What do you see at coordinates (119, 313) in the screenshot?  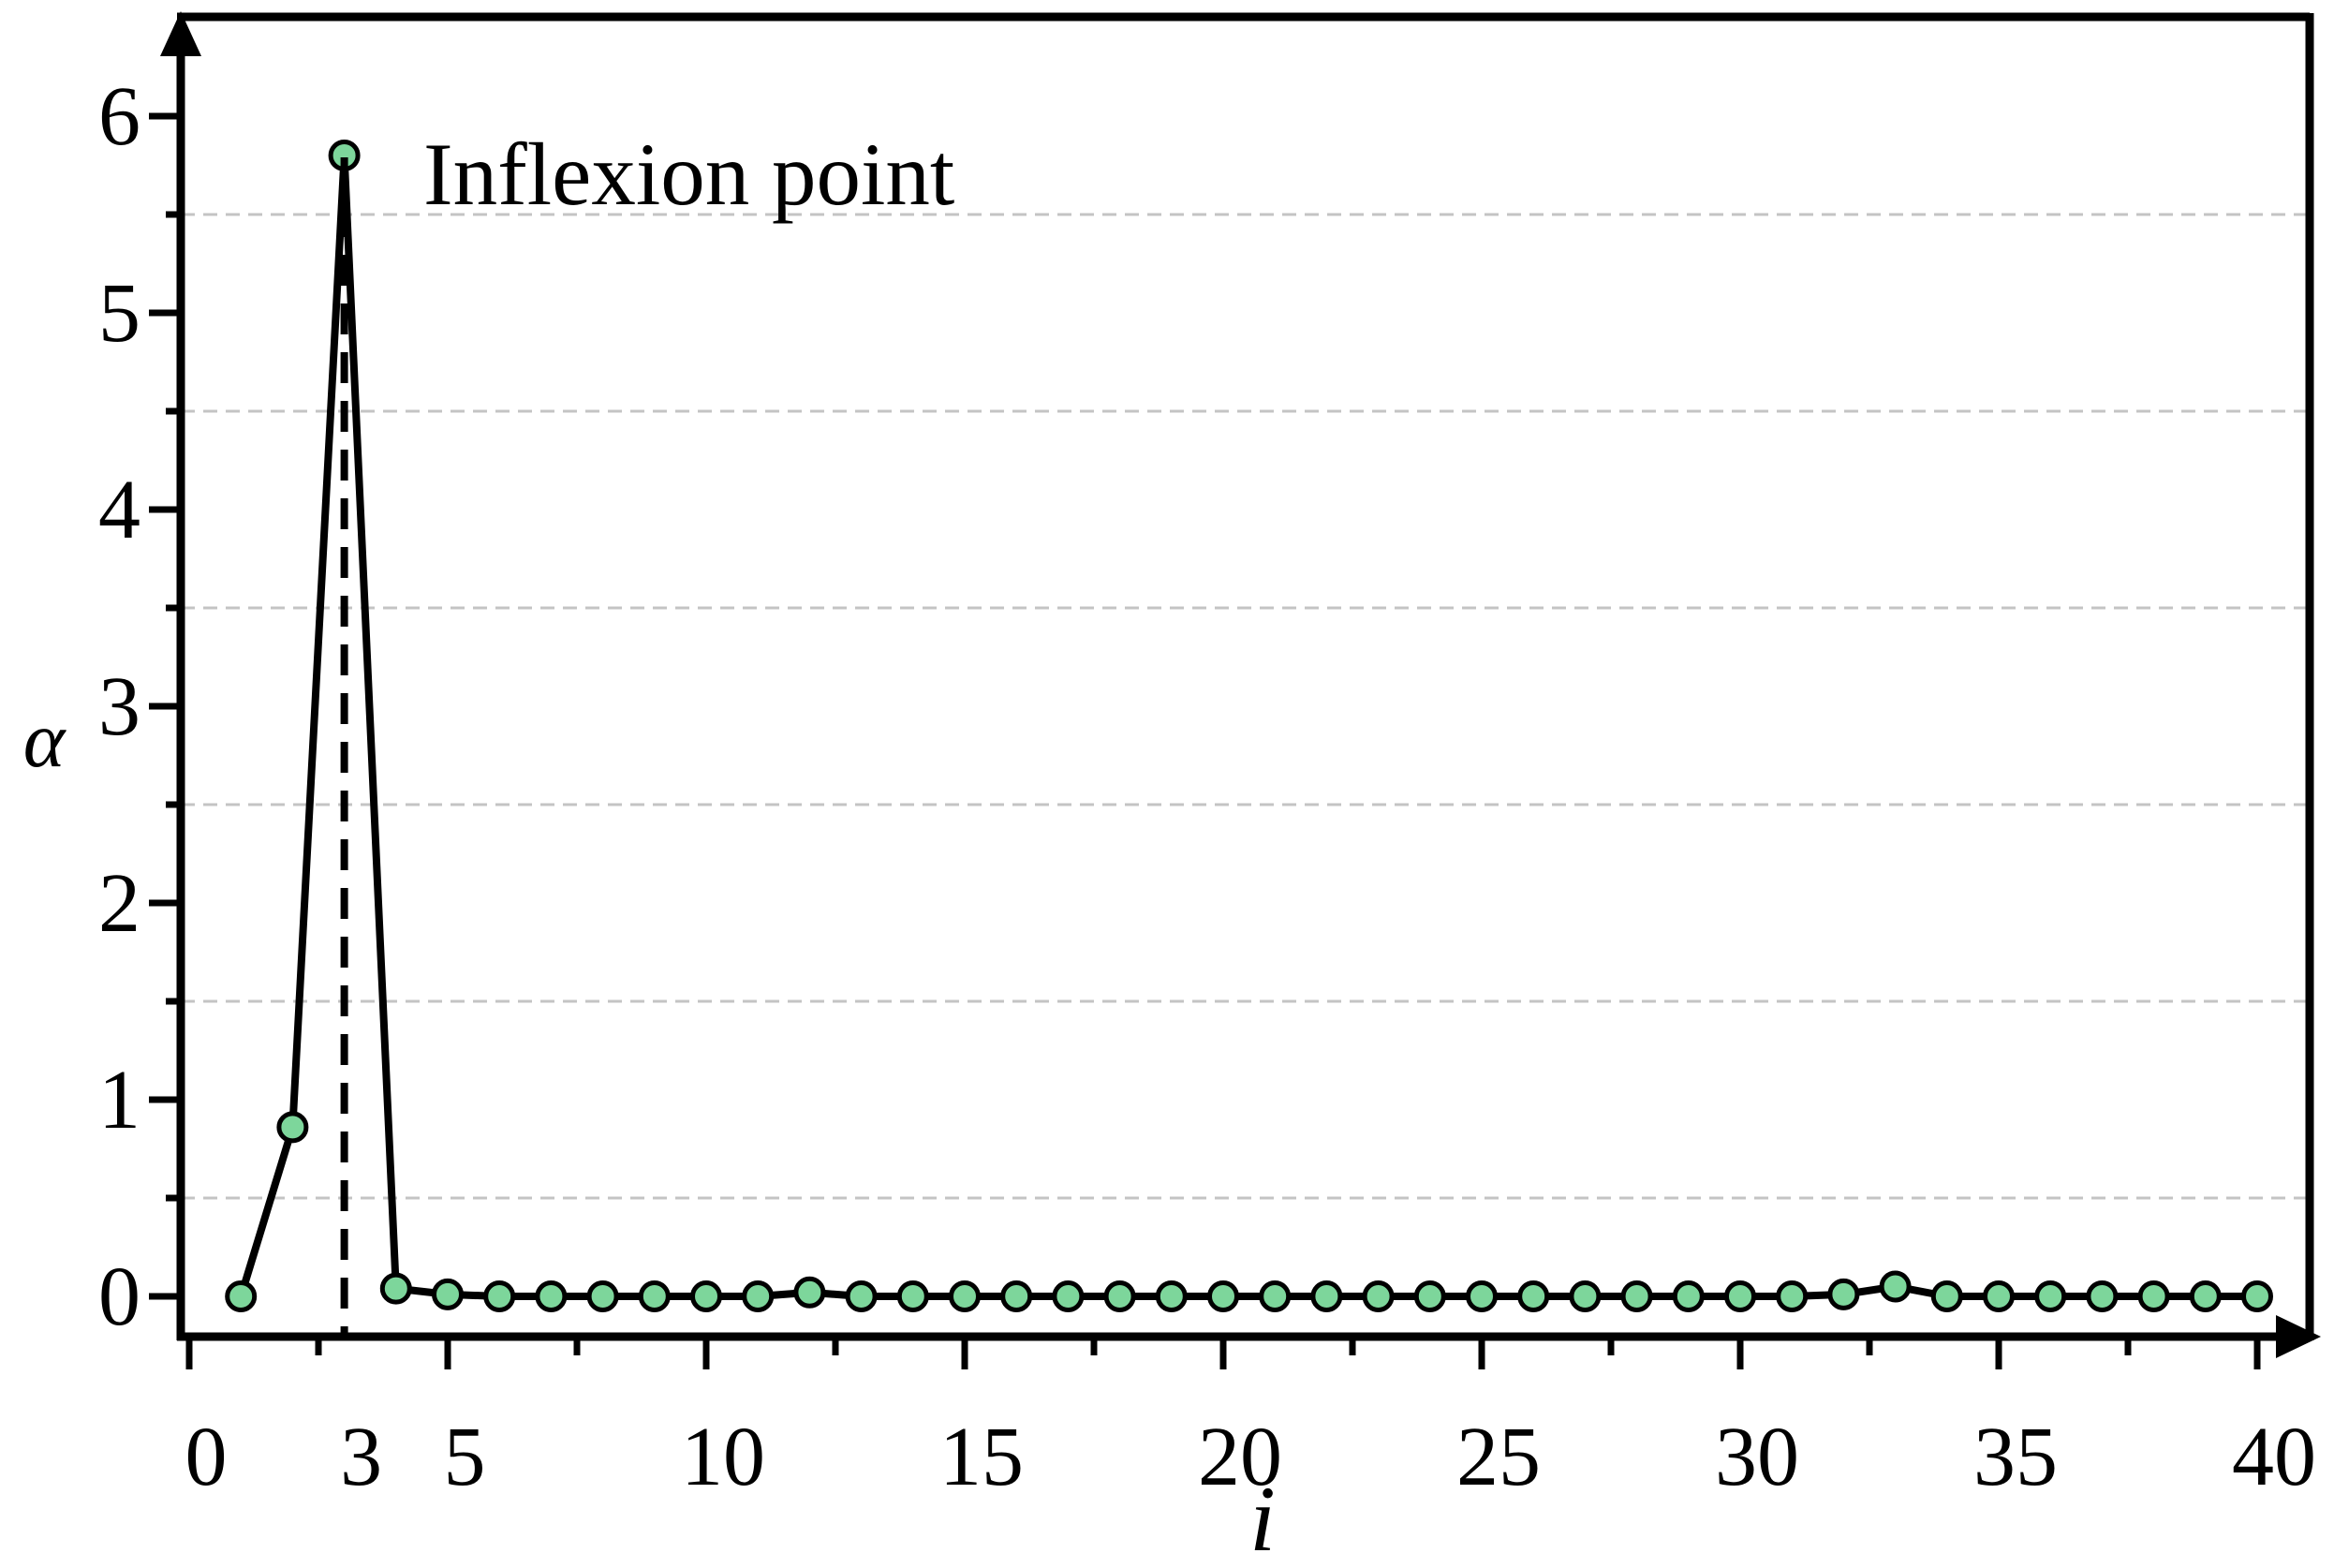 I see `y-tick-label: 5` at bounding box center [119, 313].